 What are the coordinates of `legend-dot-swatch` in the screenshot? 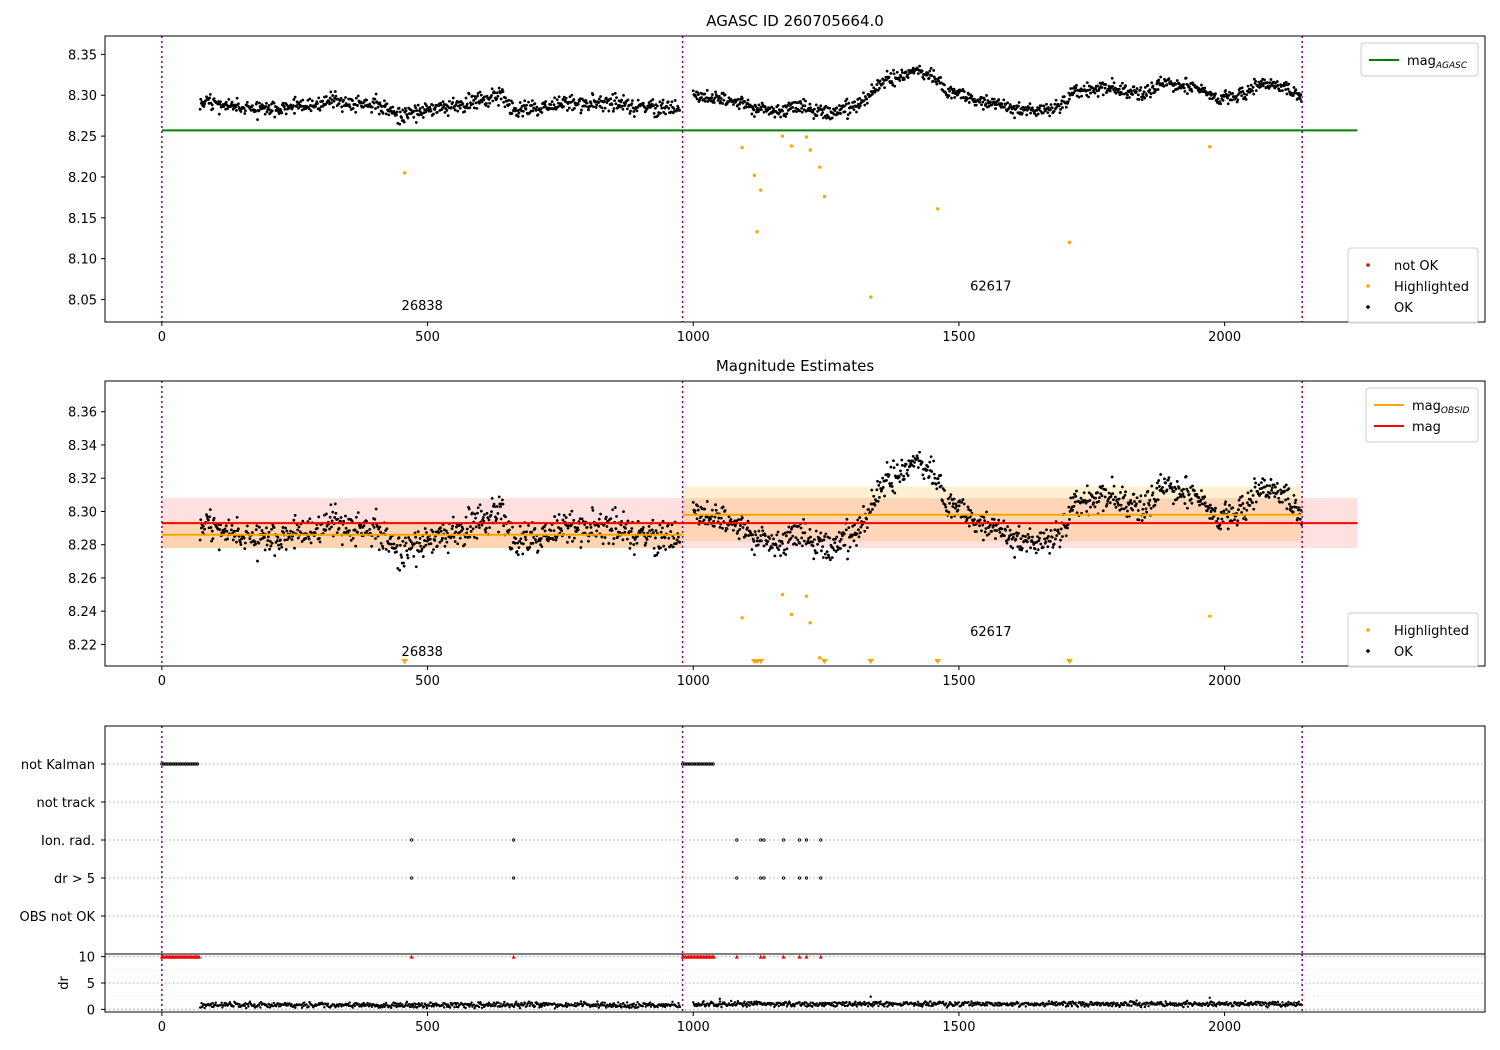 It's located at (1368, 307).